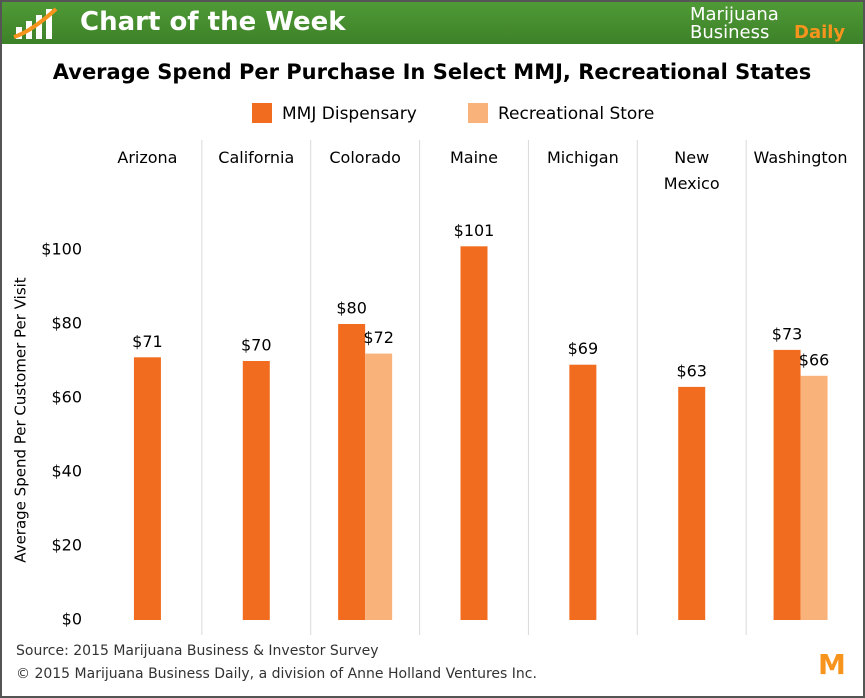 The width and height of the screenshot is (865, 698). Describe the element at coordinates (35, 23) in the screenshot. I see `logo` at that location.